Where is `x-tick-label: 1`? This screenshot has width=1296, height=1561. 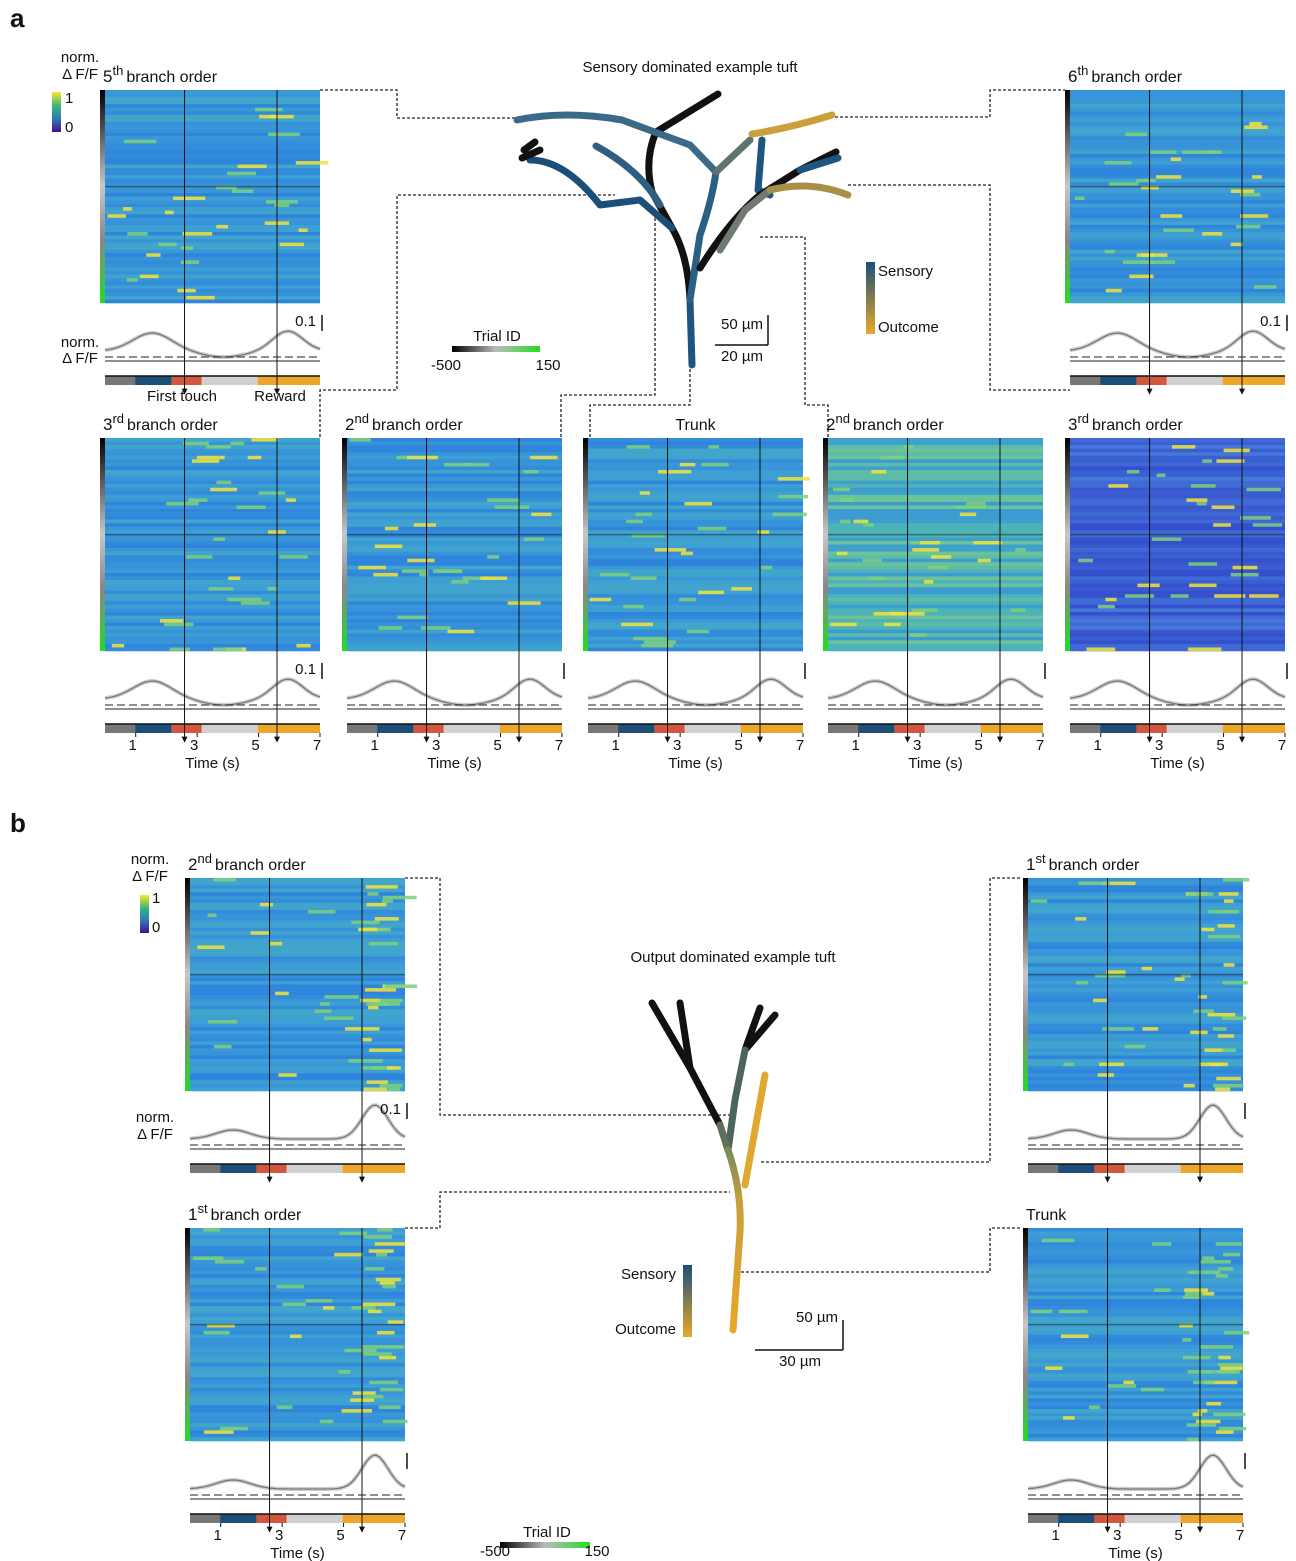 x-tick-label: 1 is located at coordinates (1098, 745).